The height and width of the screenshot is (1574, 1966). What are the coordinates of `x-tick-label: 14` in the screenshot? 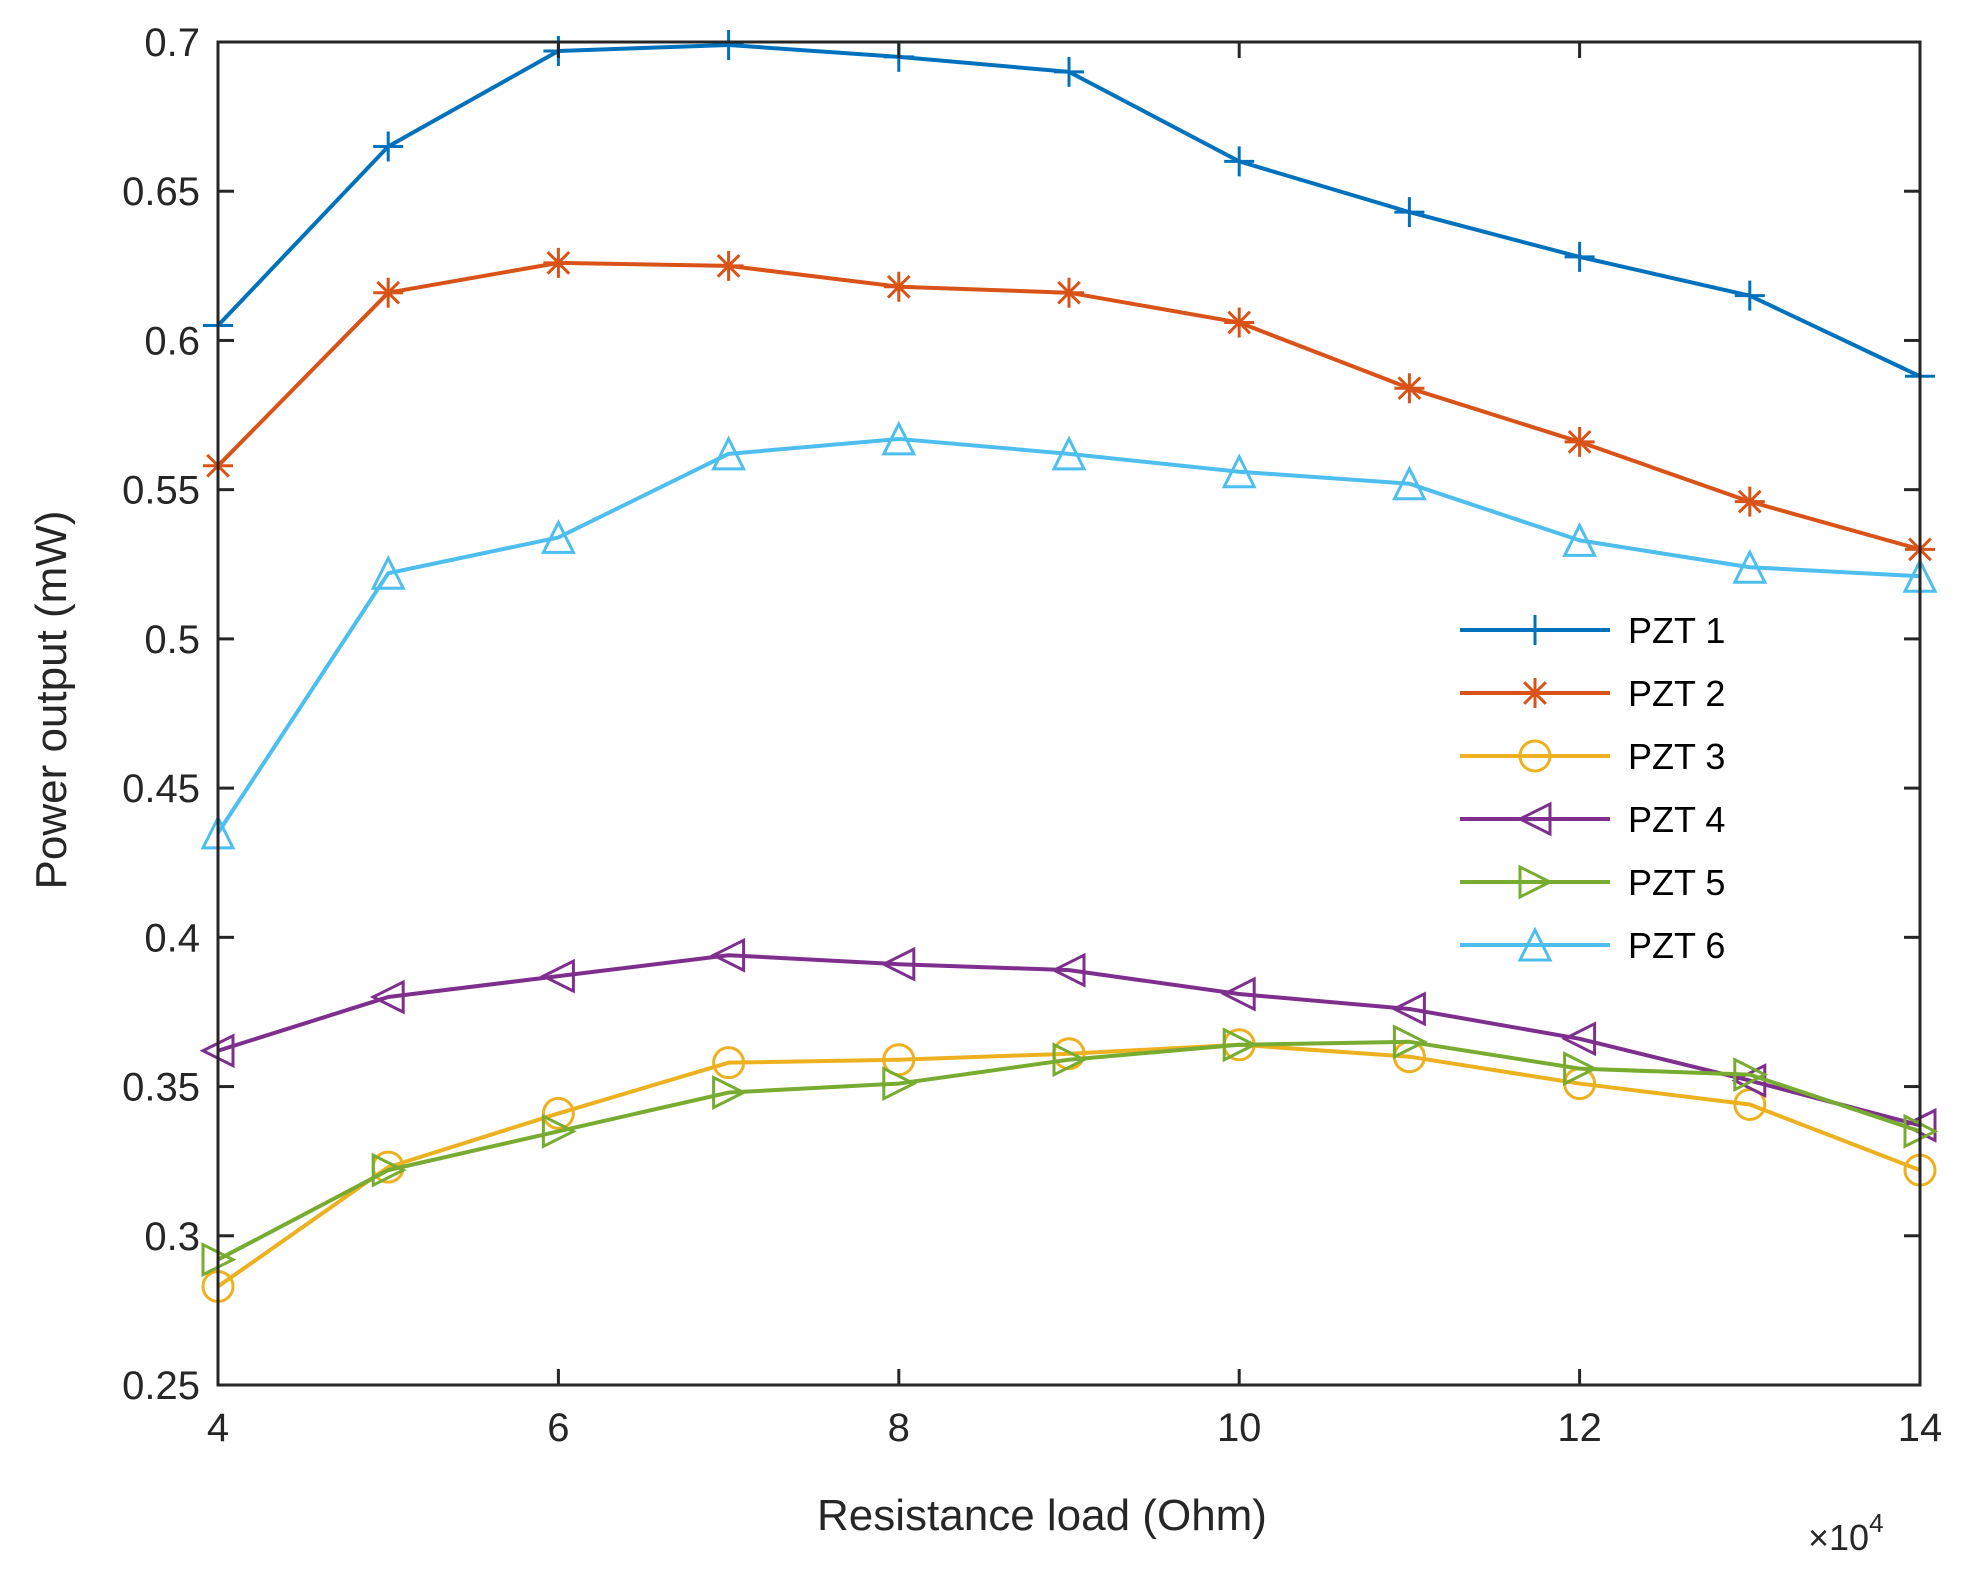 It's located at (1920, 1428).